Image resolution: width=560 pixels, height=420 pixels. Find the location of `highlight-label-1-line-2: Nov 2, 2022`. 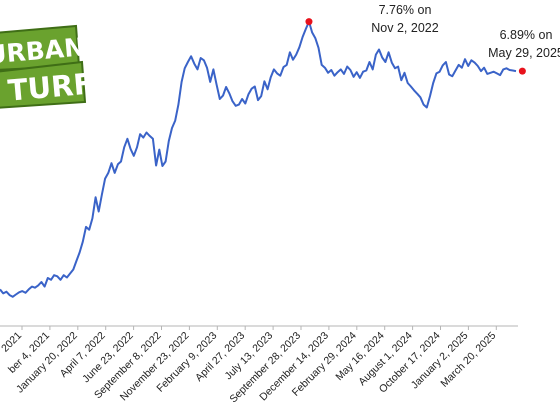

highlight-label-1-line-2: Nov 2, 2022 is located at coordinates (404, 28).